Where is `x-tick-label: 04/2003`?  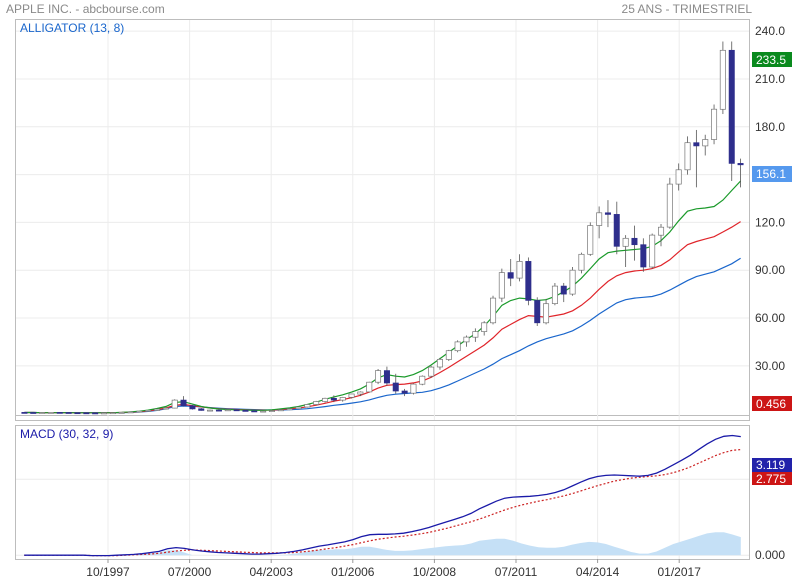
x-tick-label: 04/2003 is located at coordinates (272, 572).